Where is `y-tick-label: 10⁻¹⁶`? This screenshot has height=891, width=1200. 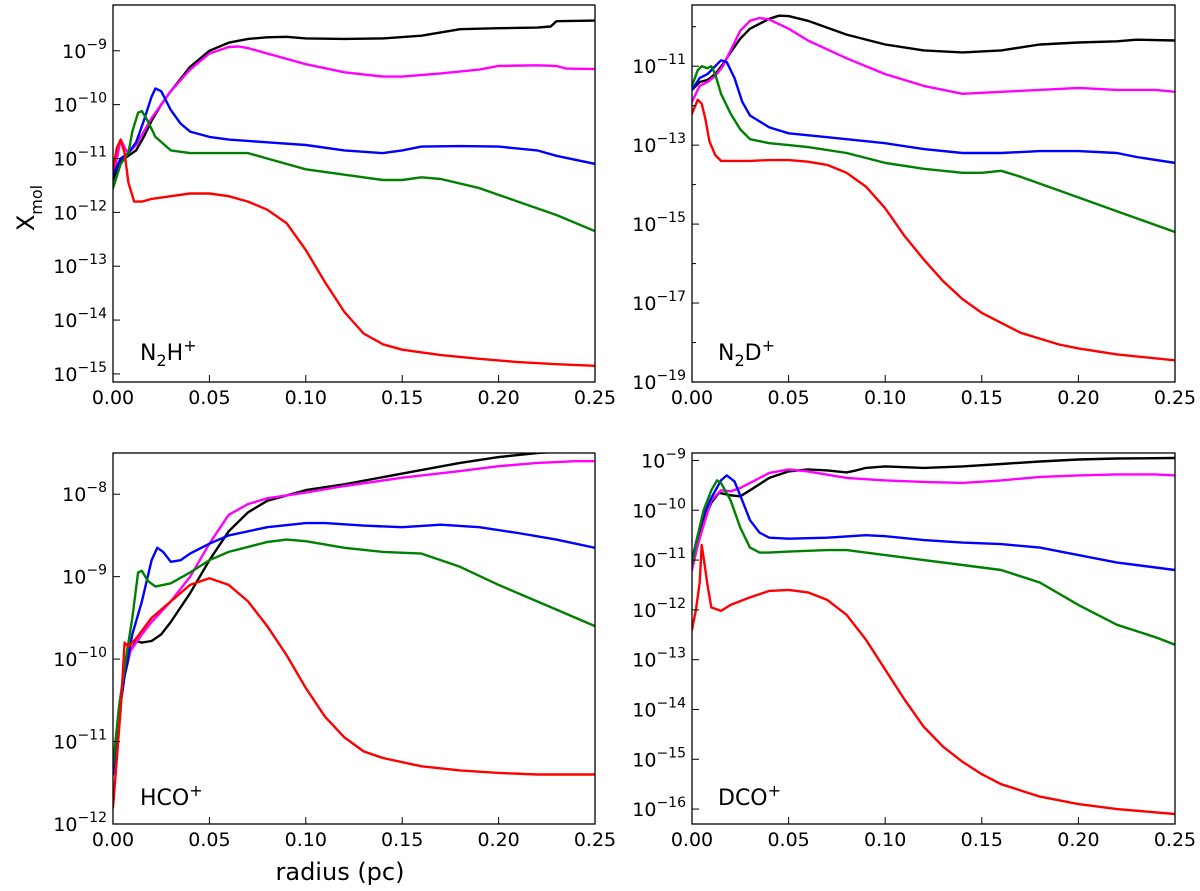 y-tick-label: 10⁻¹⁶ is located at coordinates (659, 808).